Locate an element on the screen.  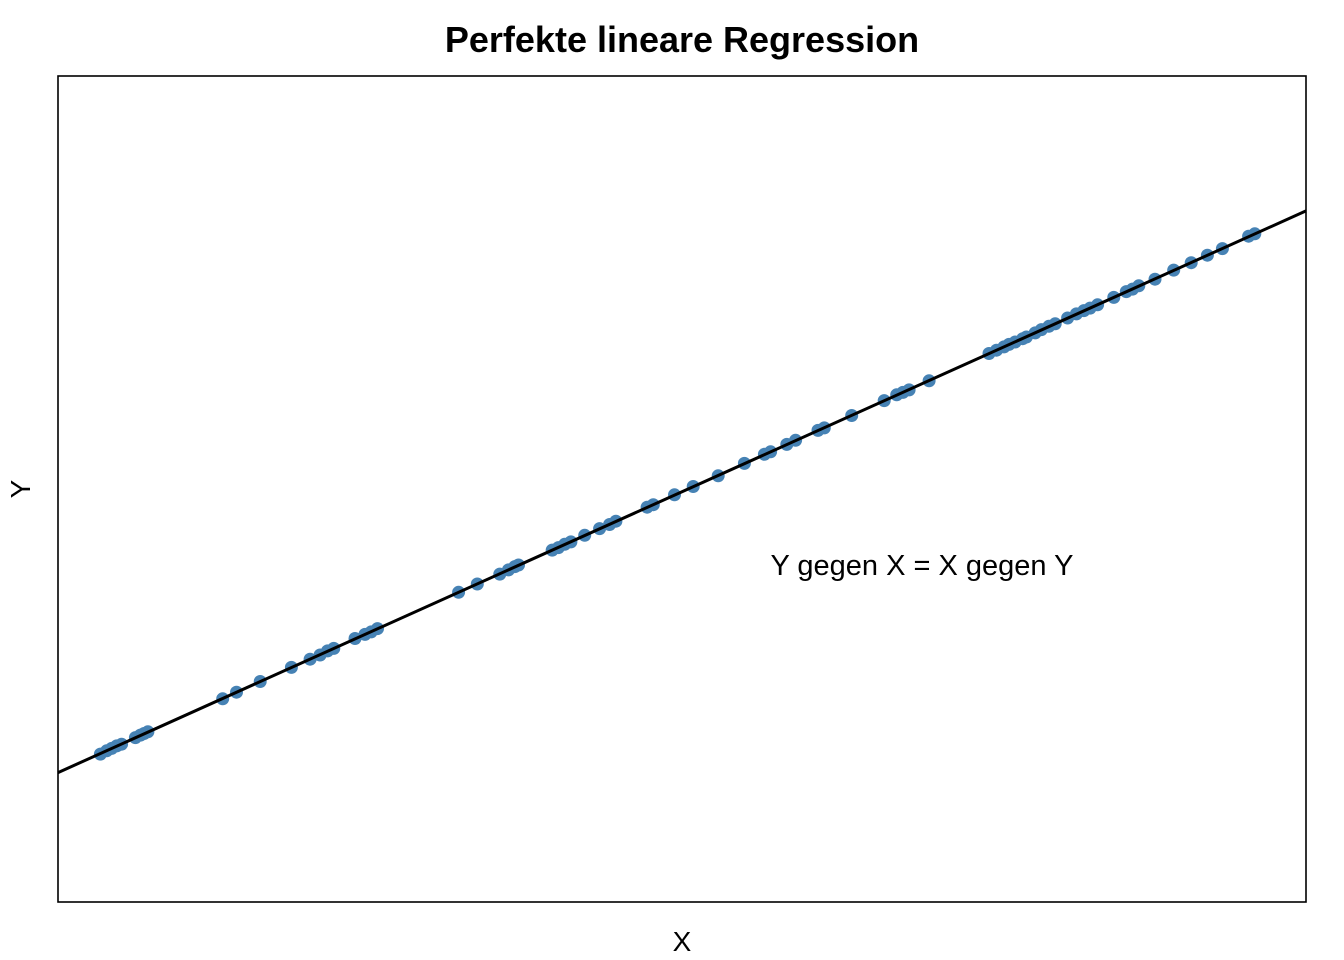
x-axis-label: X is located at coordinates (682, 941).